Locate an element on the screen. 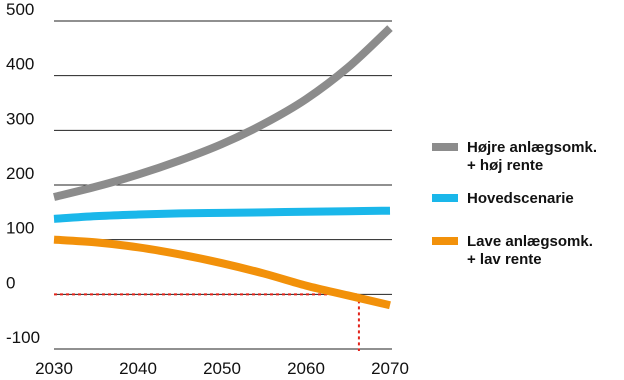 This screenshot has width=624, height=380. legend-item-0: Højre anlægsomk.+ høj rente is located at coordinates (514, 156).